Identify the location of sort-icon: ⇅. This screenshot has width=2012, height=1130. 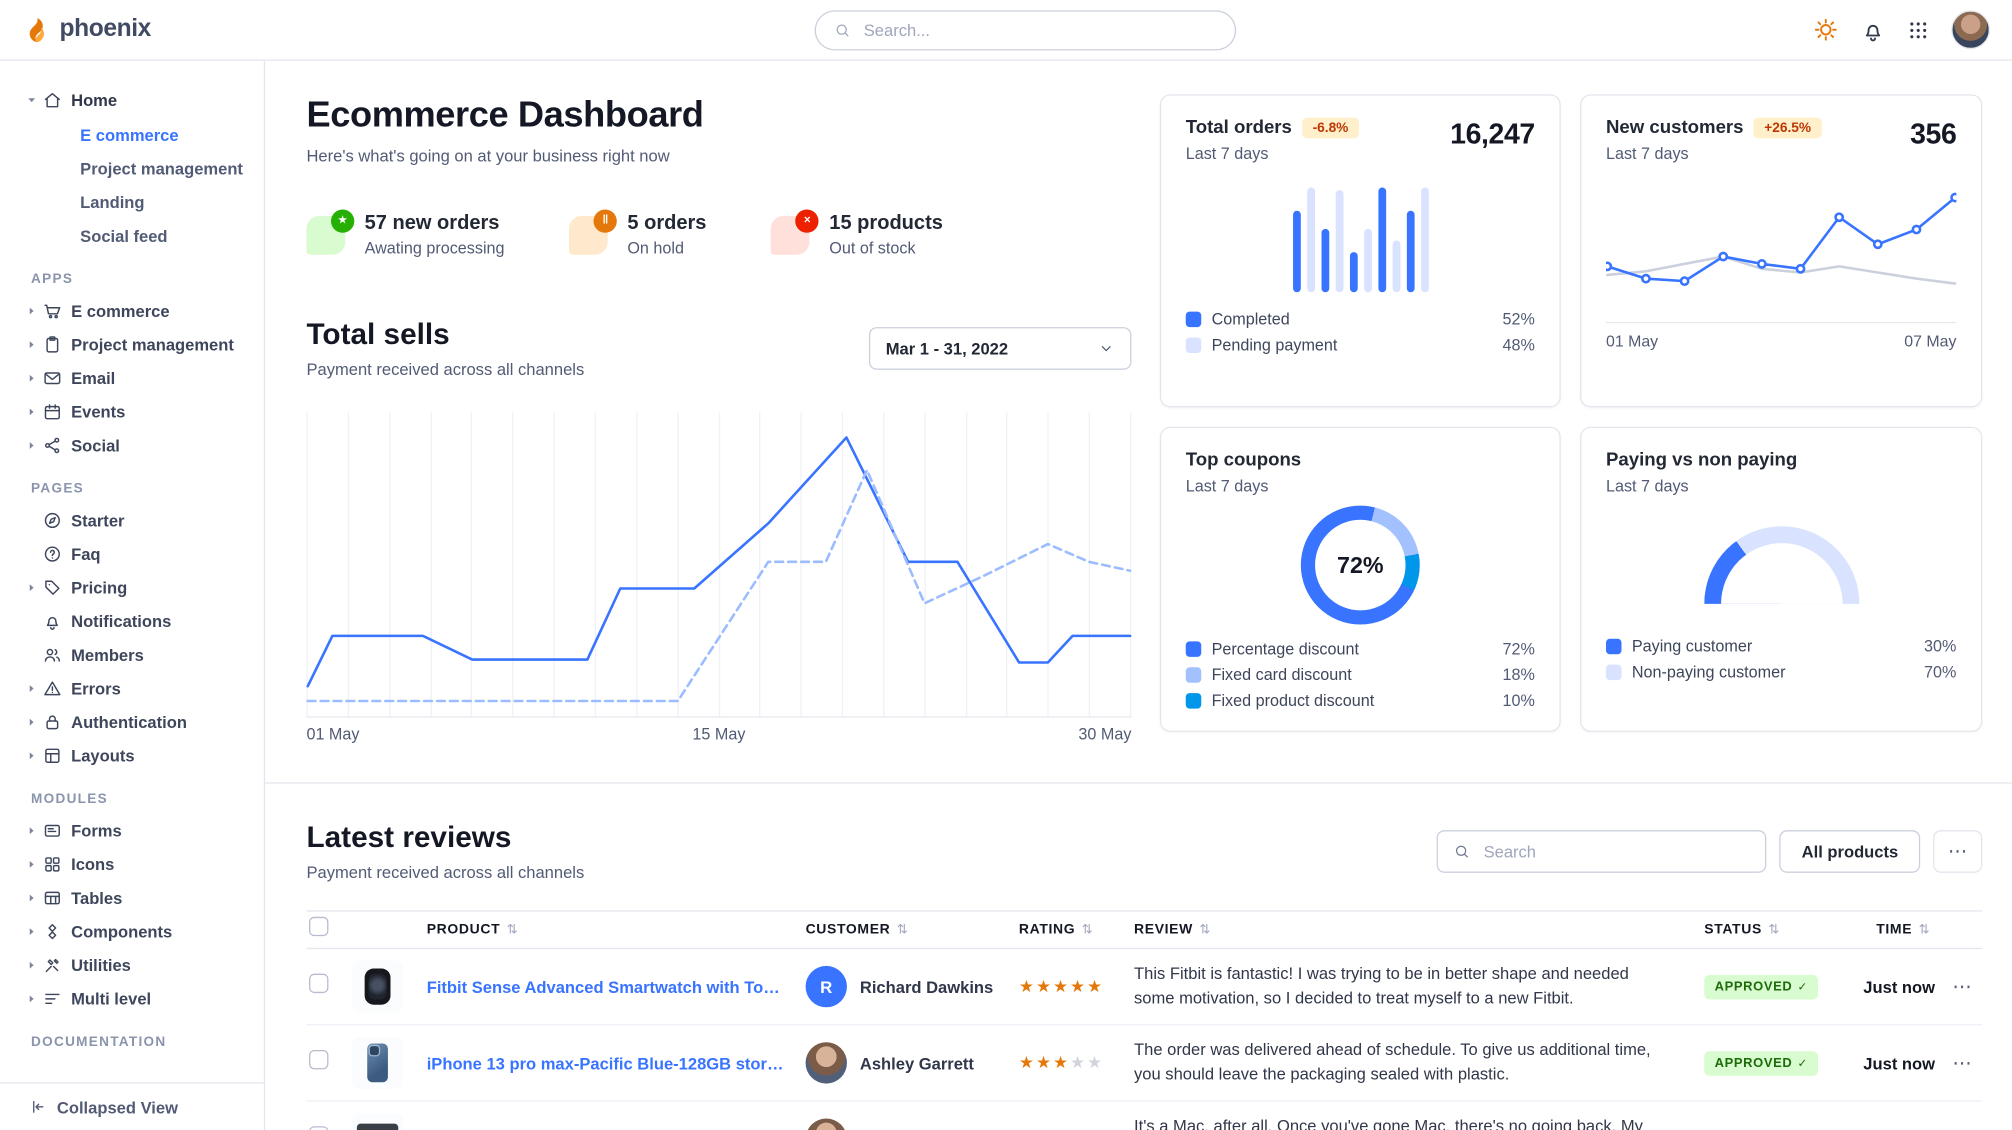
(1774, 929).